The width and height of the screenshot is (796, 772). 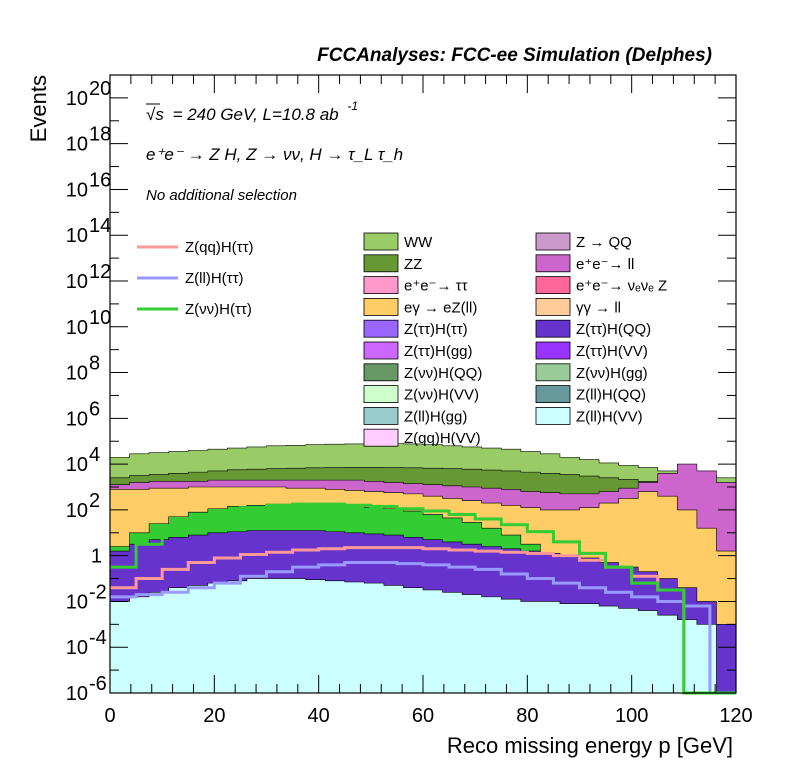 I want to click on x-tick-label: 80, so click(x=527, y=716).